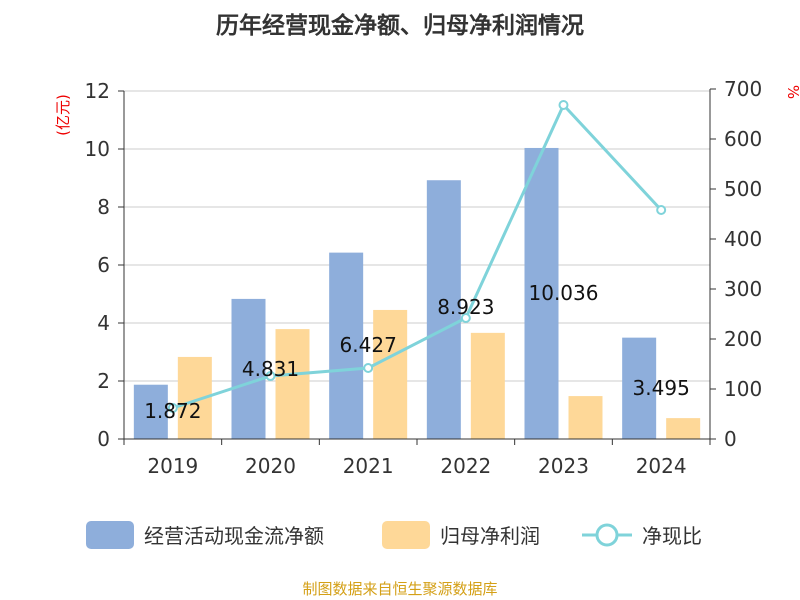 The height and width of the screenshot is (600, 800). Describe the element at coordinates (63, 115) in the screenshot. I see `left-axis-label: (亿元)` at that location.